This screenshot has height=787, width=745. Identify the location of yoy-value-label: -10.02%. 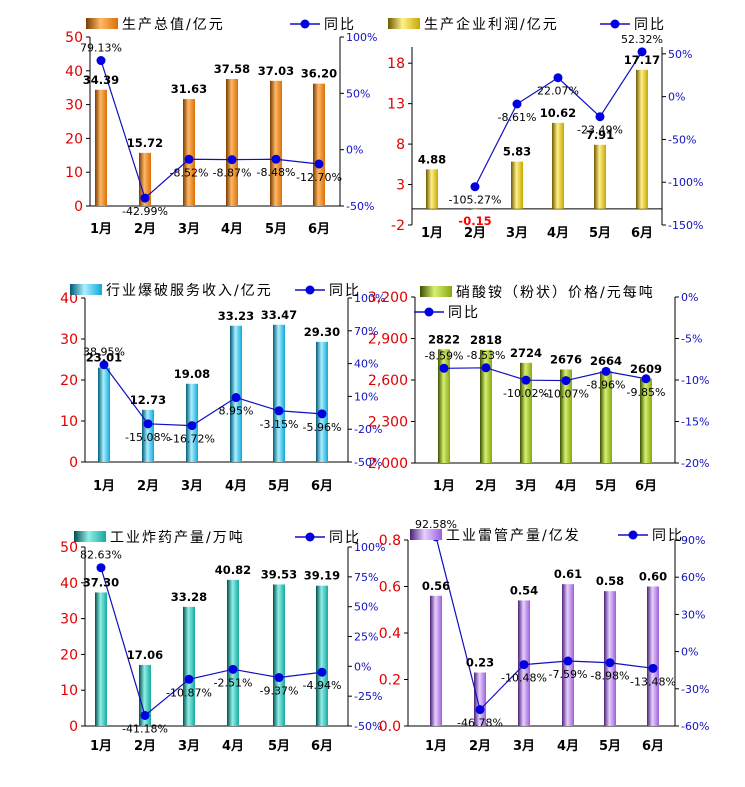
(526, 393).